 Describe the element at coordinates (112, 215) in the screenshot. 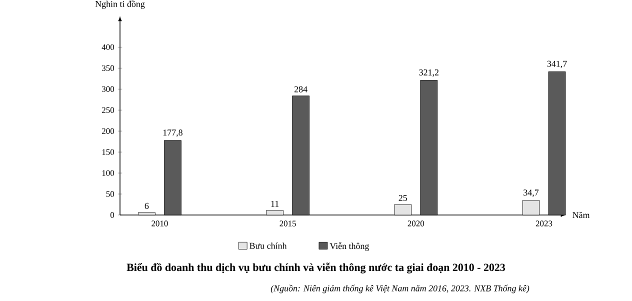

I see `y-tick-label: 0` at that location.